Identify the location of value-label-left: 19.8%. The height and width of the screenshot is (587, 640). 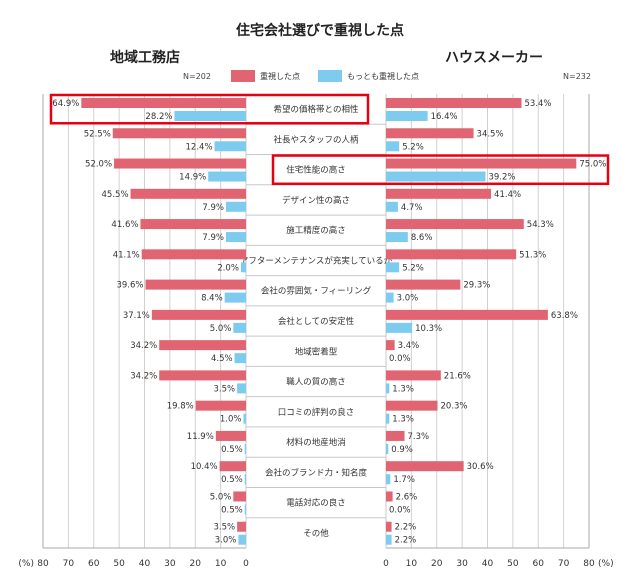
(180, 407).